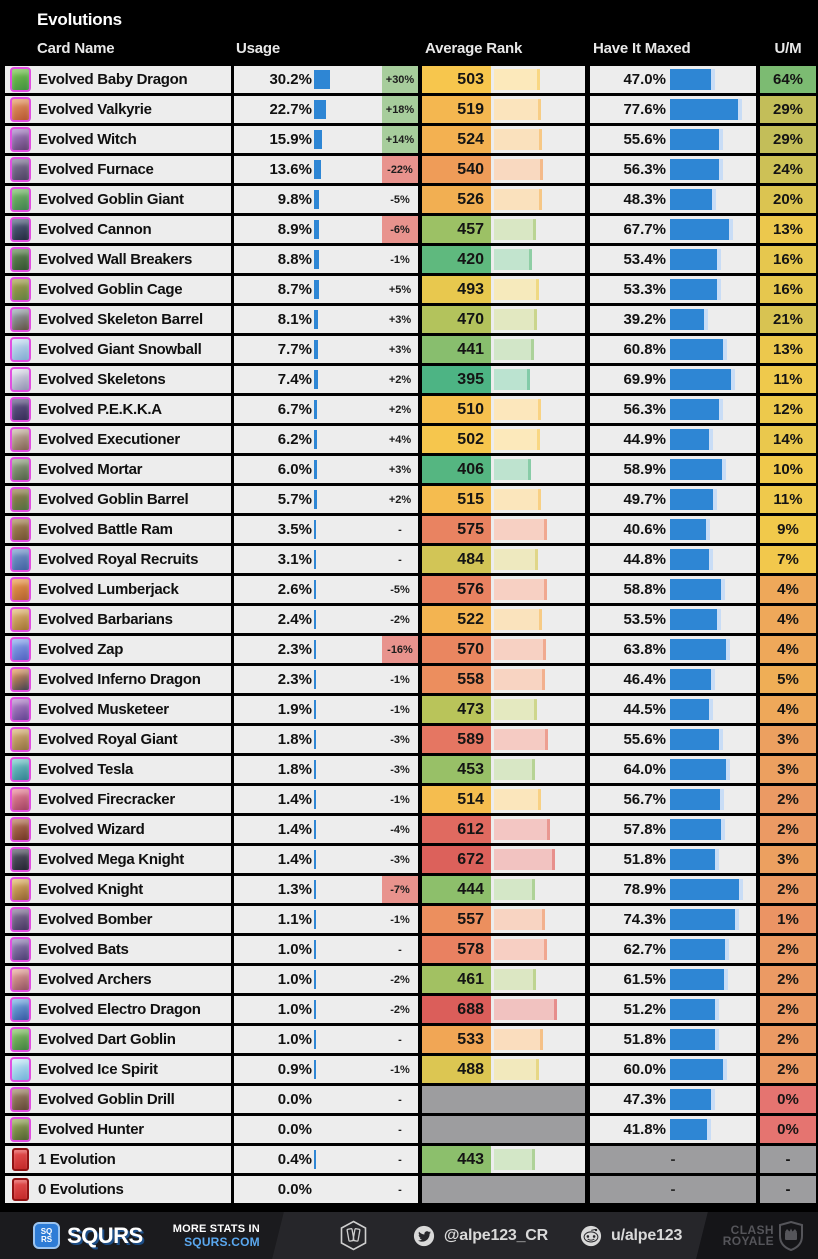  Describe the element at coordinates (410, 649) in the screenshot. I see `table-row: Evolved Zap 2.3% -16% 570 63.8% 4%` at that location.